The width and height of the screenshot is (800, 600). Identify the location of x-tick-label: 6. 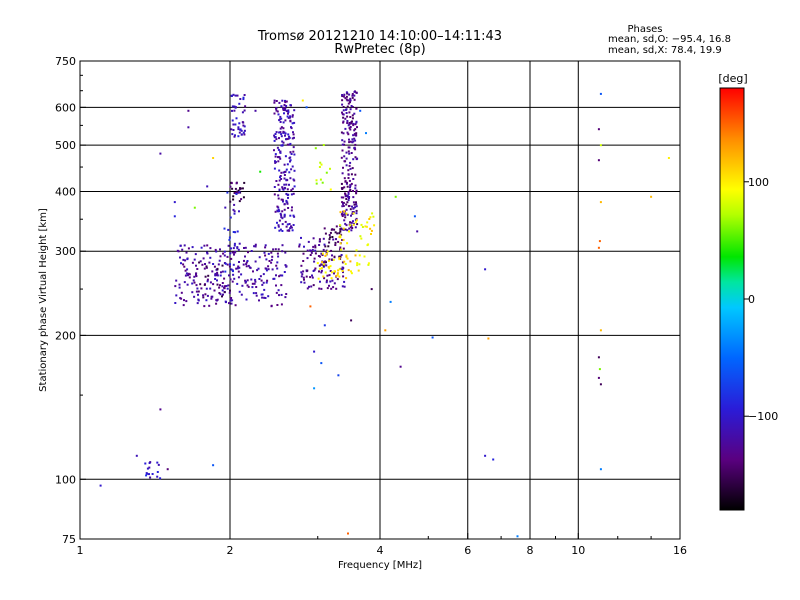
(467, 550).